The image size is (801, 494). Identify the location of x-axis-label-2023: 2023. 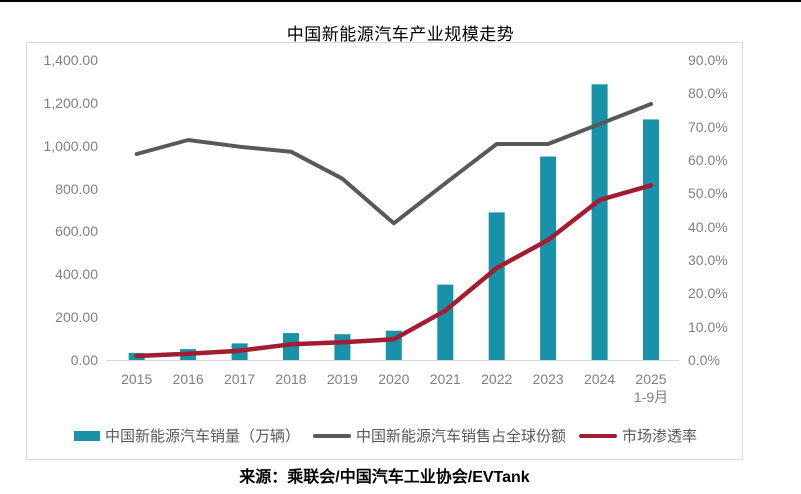
(548, 379).